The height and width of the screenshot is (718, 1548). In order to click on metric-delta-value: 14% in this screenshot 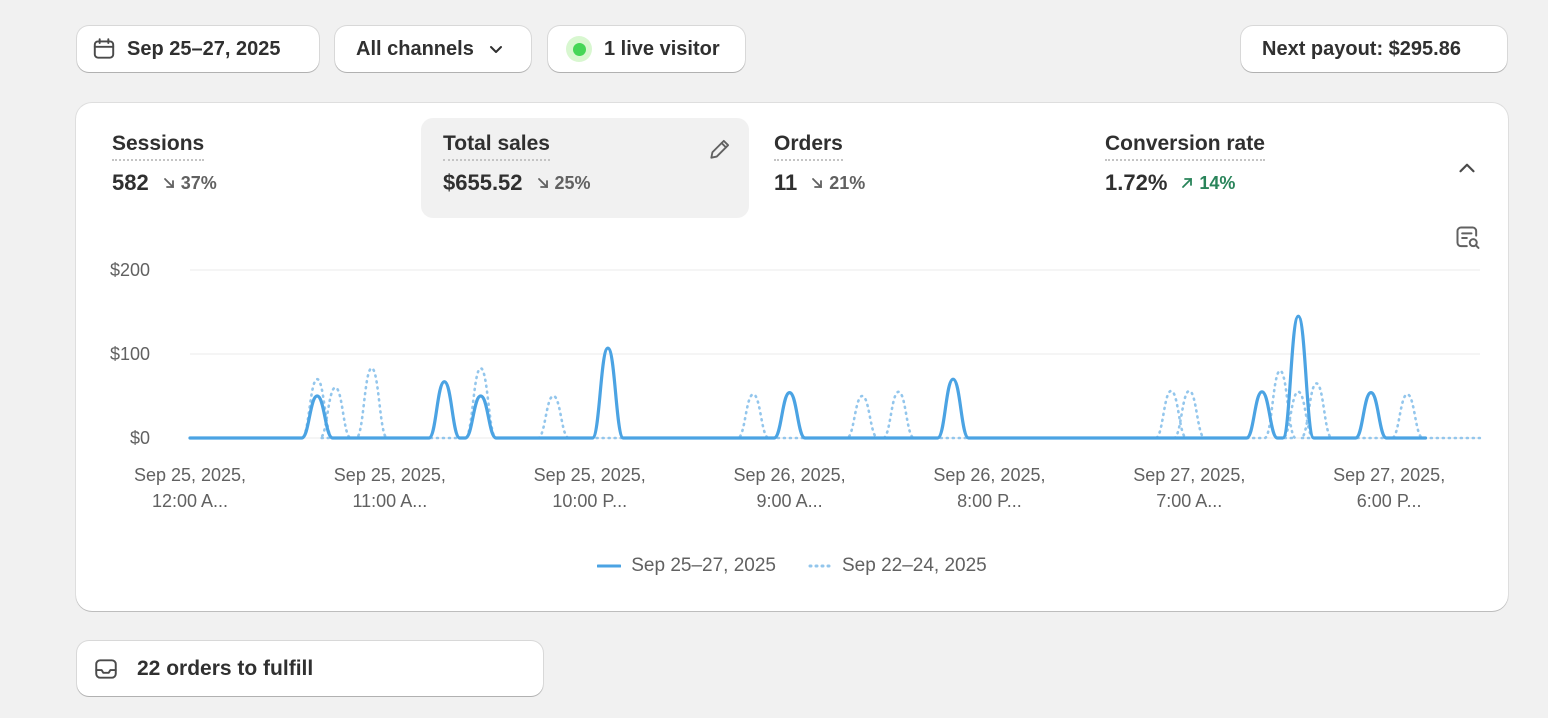, I will do `click(1217, 182)`.